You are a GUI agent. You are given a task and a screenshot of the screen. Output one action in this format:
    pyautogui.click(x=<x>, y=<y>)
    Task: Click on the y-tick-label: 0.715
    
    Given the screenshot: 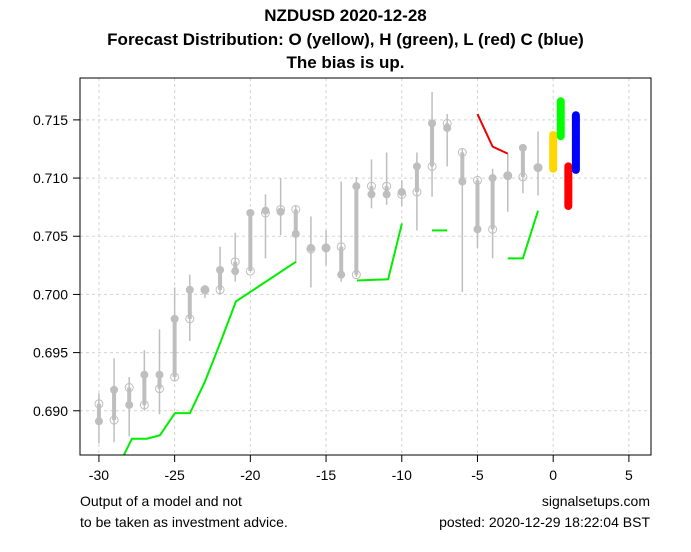 What is the action you would take?
    pyautogui.click(x=50, y=120)
    